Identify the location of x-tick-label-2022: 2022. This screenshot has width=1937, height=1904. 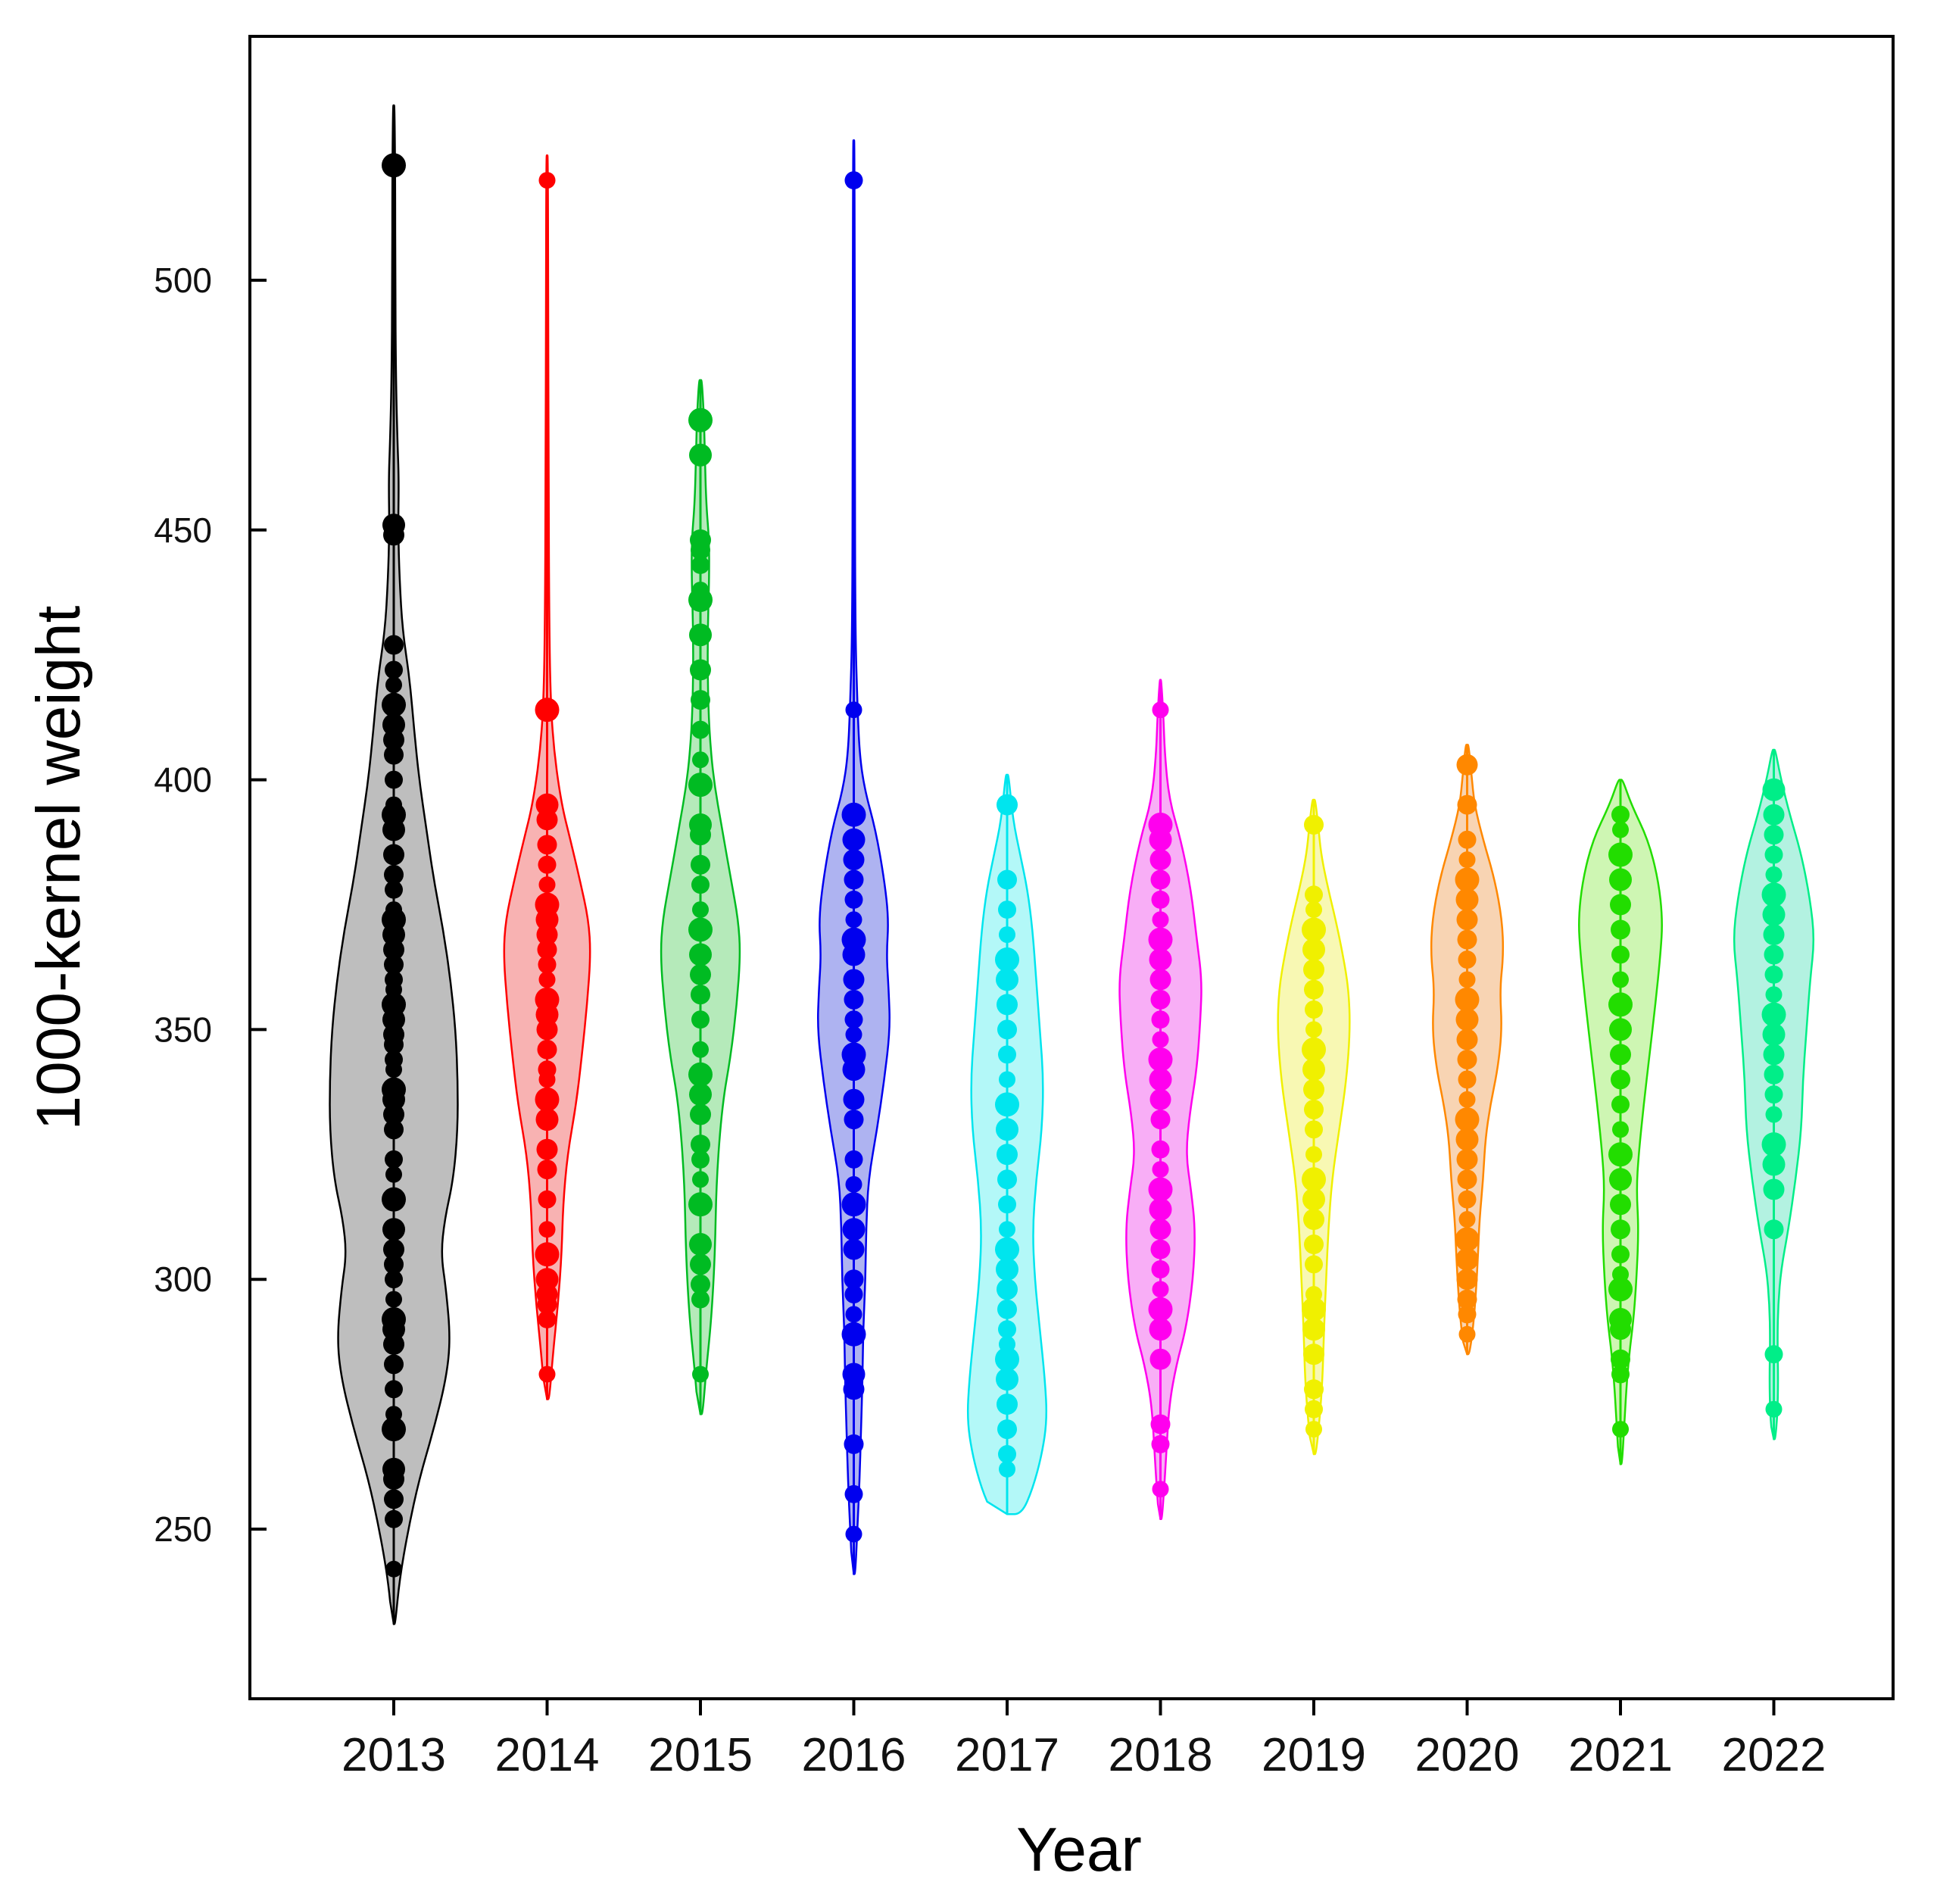
(1774, 1755).